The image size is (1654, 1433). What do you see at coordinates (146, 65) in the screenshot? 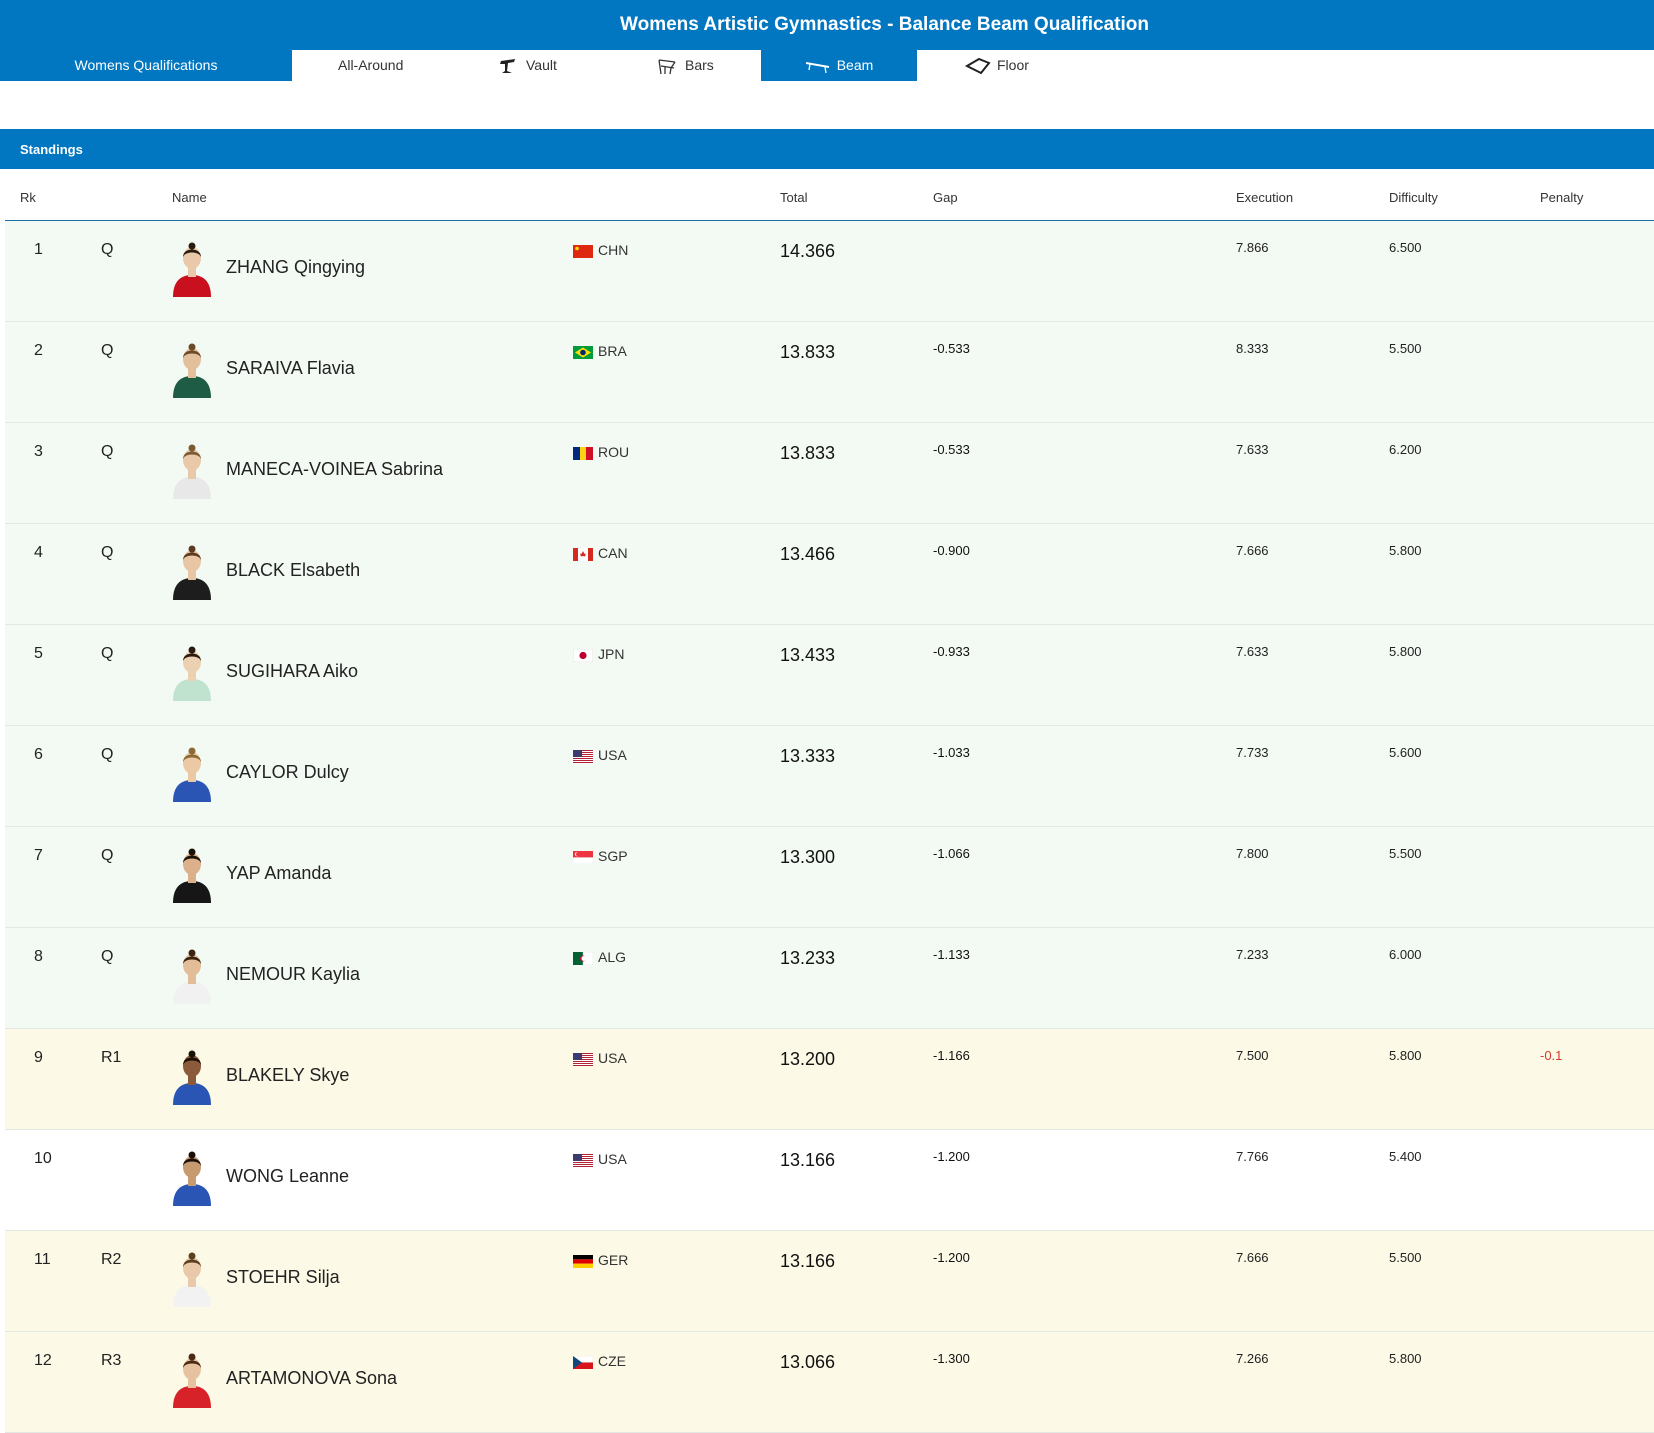
I see `tab-womens-qualifications: Womens Qualifications` at bounding box center [146, 65].